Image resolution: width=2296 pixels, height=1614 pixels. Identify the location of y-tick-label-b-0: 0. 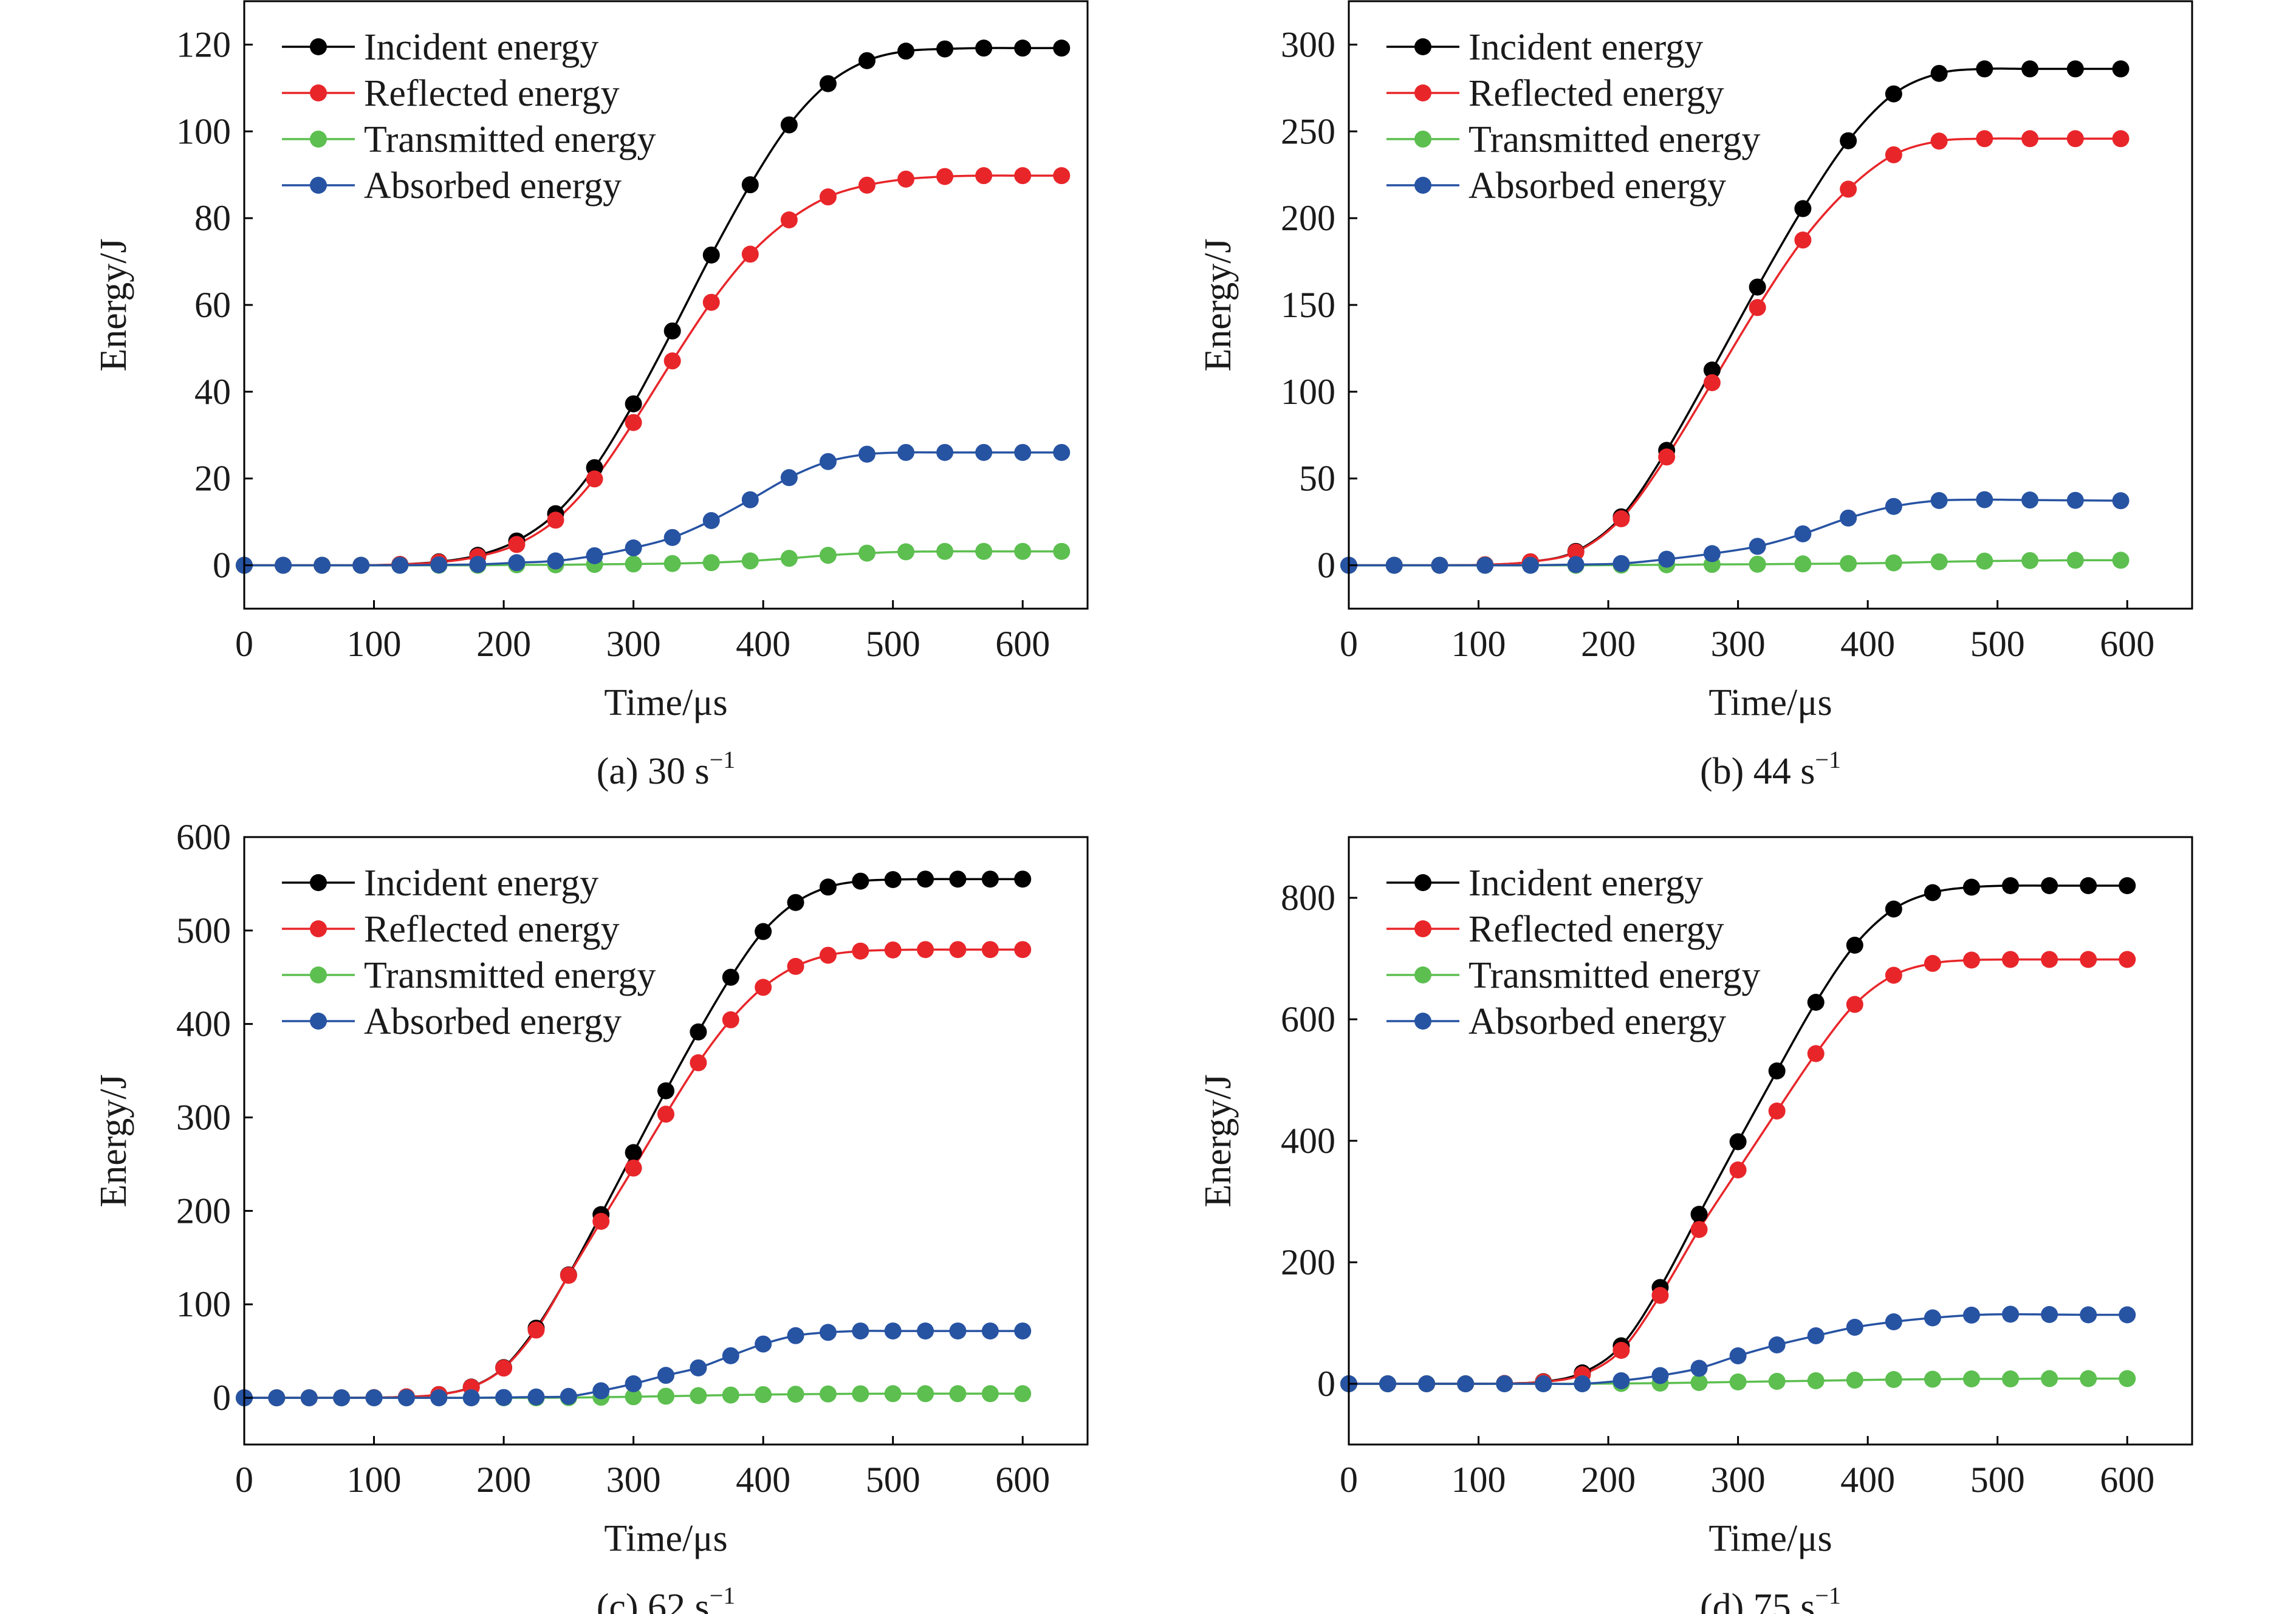
(1326, 565).